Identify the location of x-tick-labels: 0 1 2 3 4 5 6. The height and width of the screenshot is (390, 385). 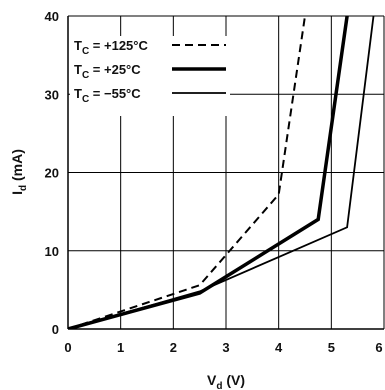
(223, 347).